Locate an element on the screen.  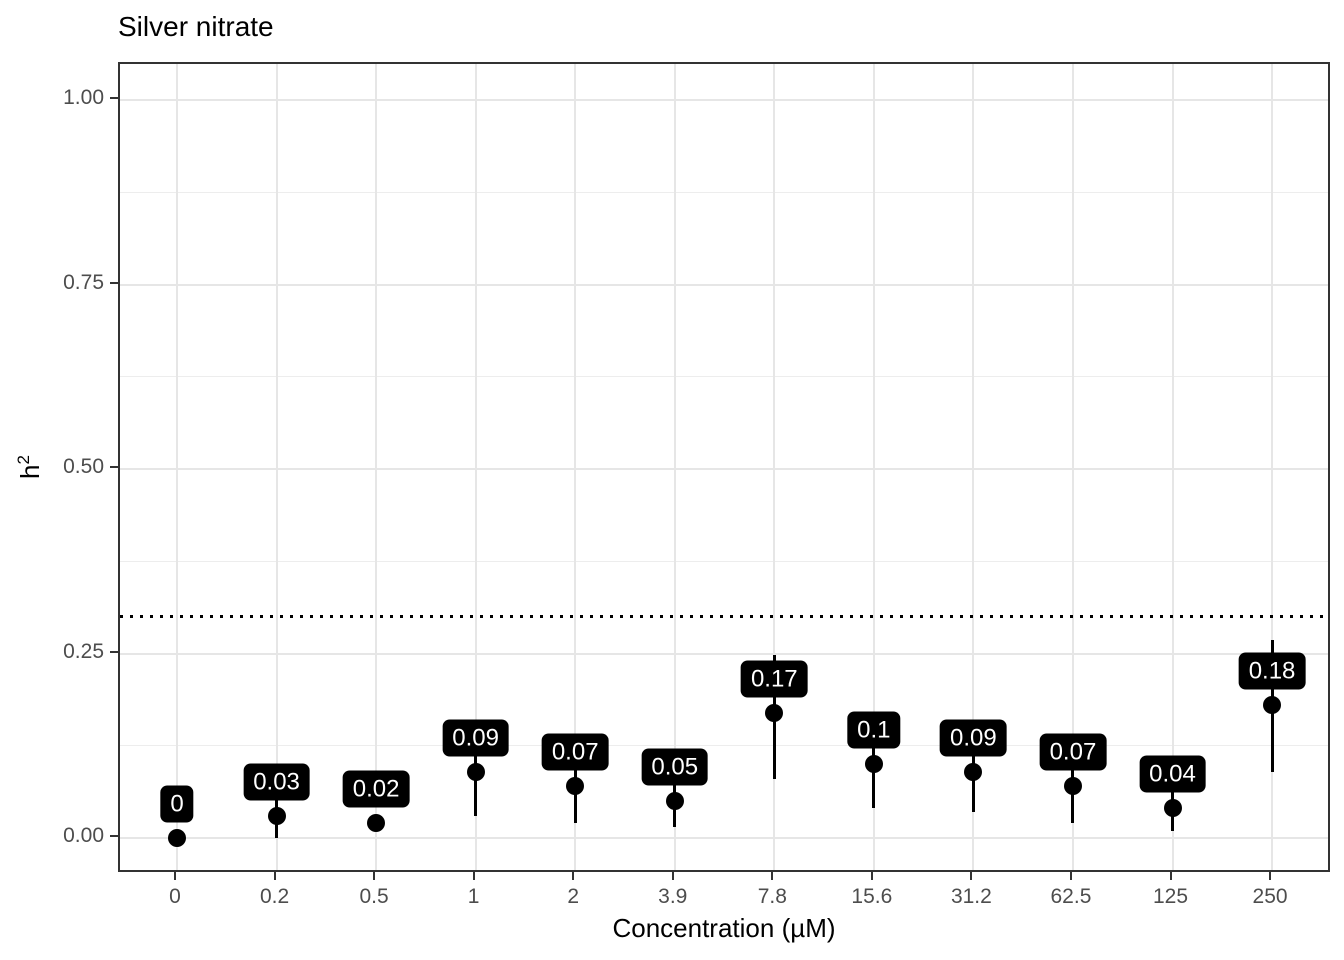
x-tick-label: 2 is located at coordinates (573, 896).